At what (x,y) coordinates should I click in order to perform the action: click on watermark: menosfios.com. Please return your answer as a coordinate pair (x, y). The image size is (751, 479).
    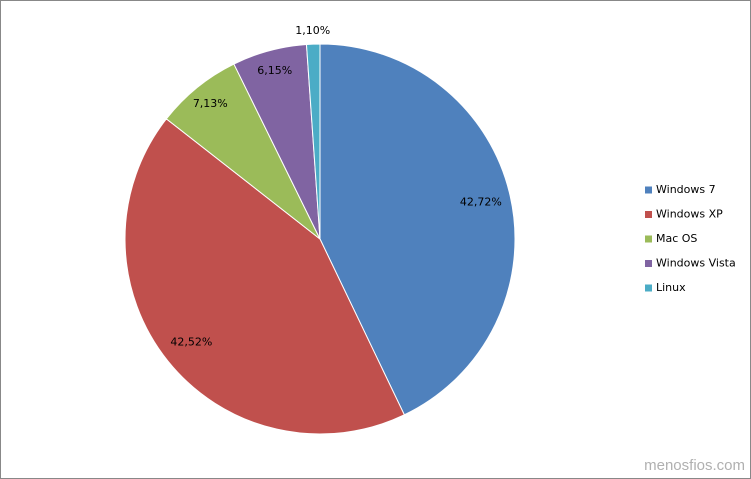
    Looking at the image, I should click on (694, 465).